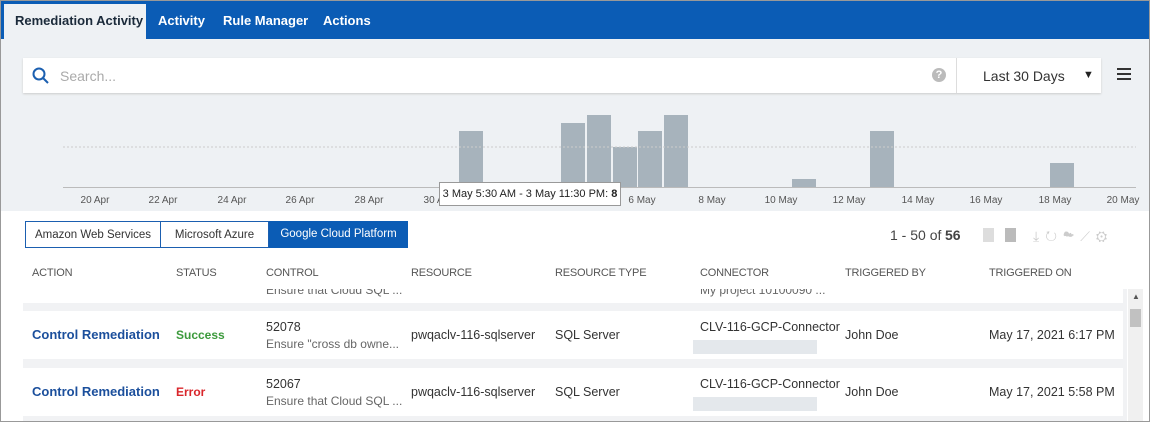 The width and height of the screenshot is (1150, 422). I want to click on help-icon: ?, so click(939, 75).